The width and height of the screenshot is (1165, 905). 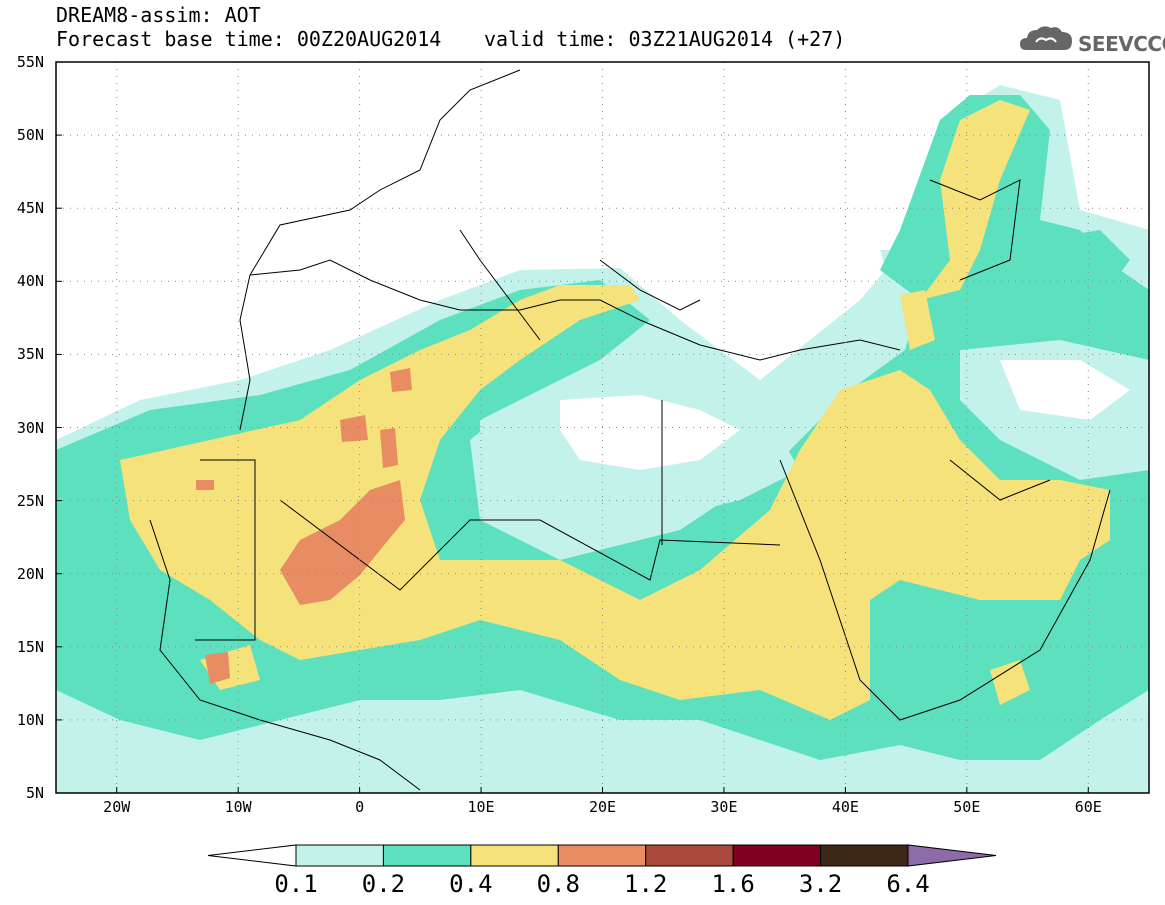 What do you see at coordinates (471, 884) in the screenshot?
I see `colorbar-label: 0.4` at bounding box center [471, 884].